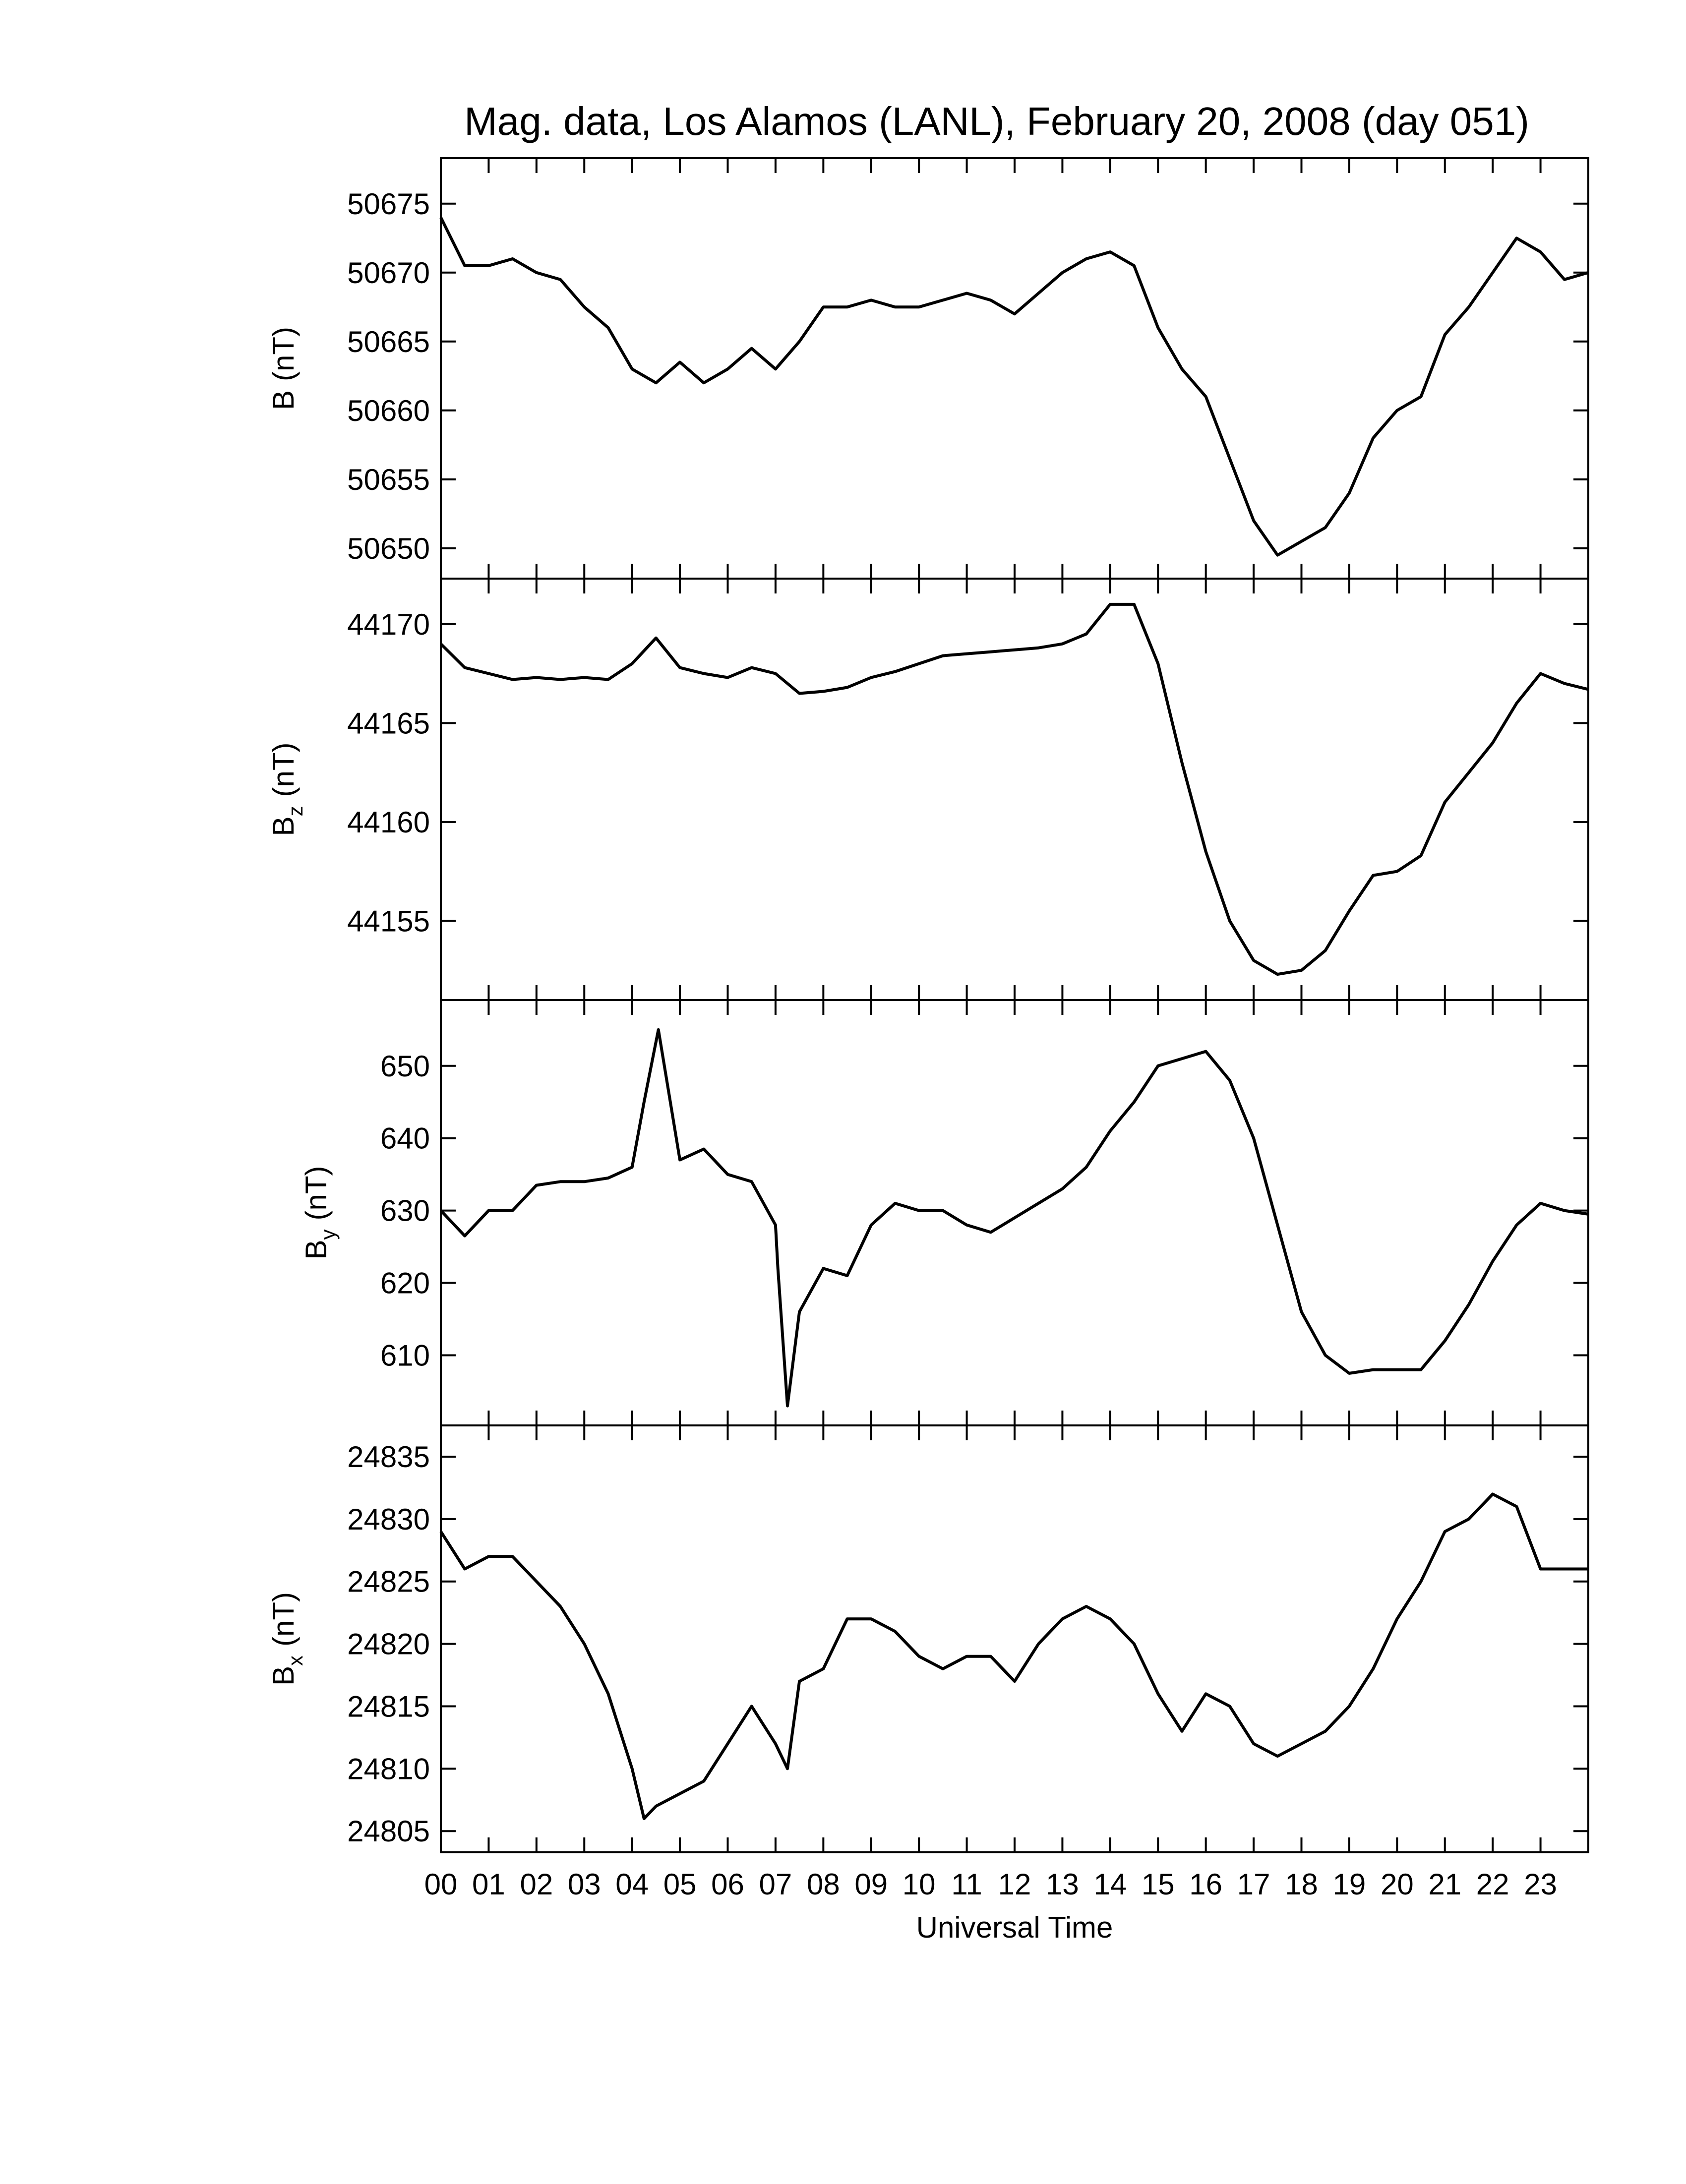  What do you see at coordinates (389, 624) in the screenshot?
I see `y-tick-label: 44170` at bounding box center [389, 624].